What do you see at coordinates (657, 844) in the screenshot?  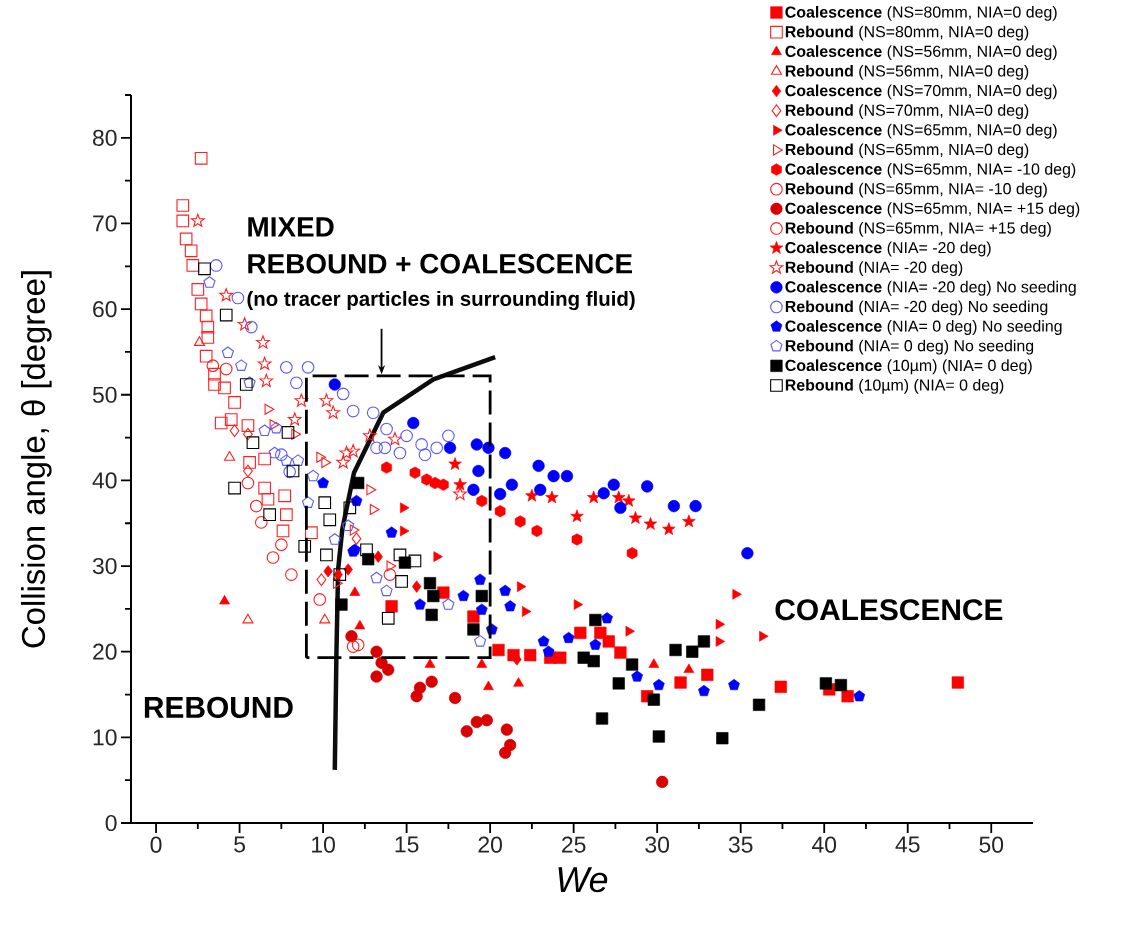 I see `x-tick-label: 30` at bounding box center [657, 844].